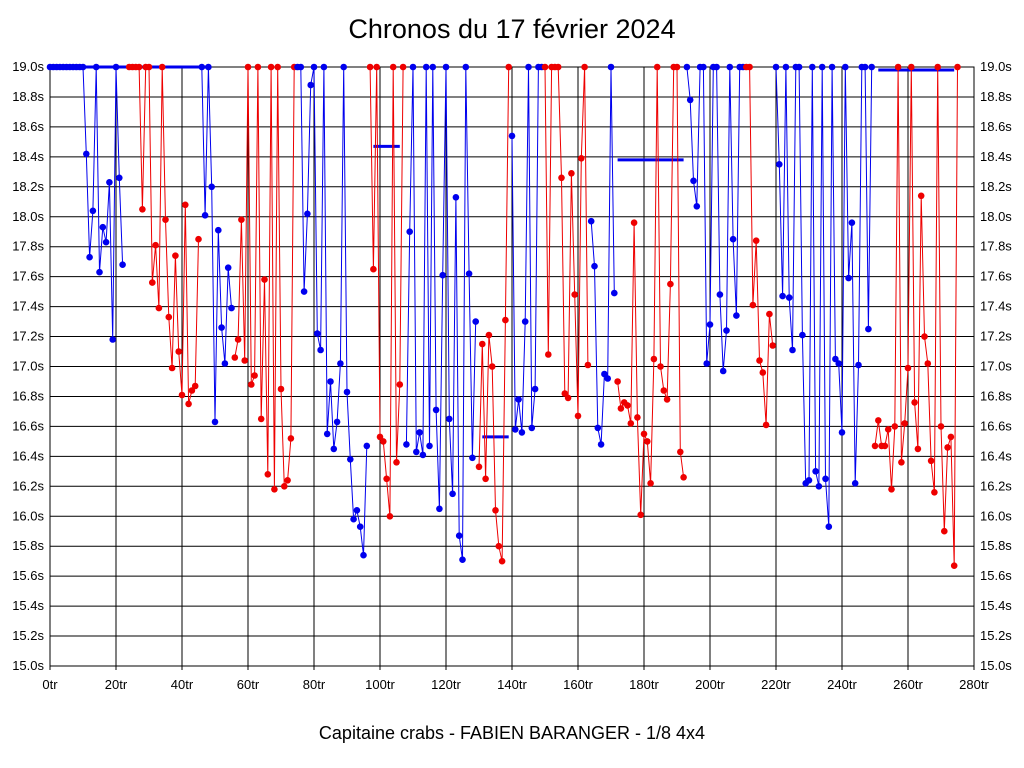 This screenshot has height=768, width=1024. I want to click on y-tick-label-right: 16.8s, so click(996, 395).